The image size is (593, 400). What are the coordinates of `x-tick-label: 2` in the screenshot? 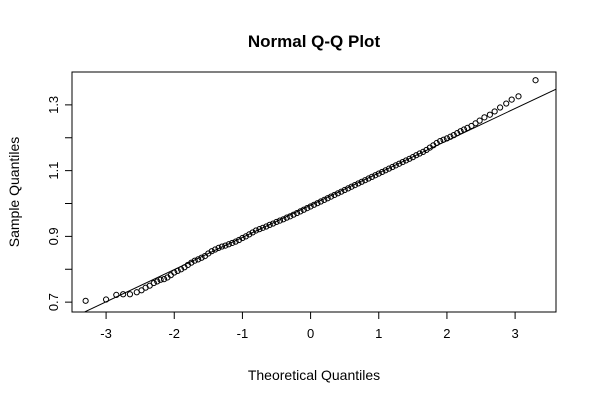 It's located at (446, 333).